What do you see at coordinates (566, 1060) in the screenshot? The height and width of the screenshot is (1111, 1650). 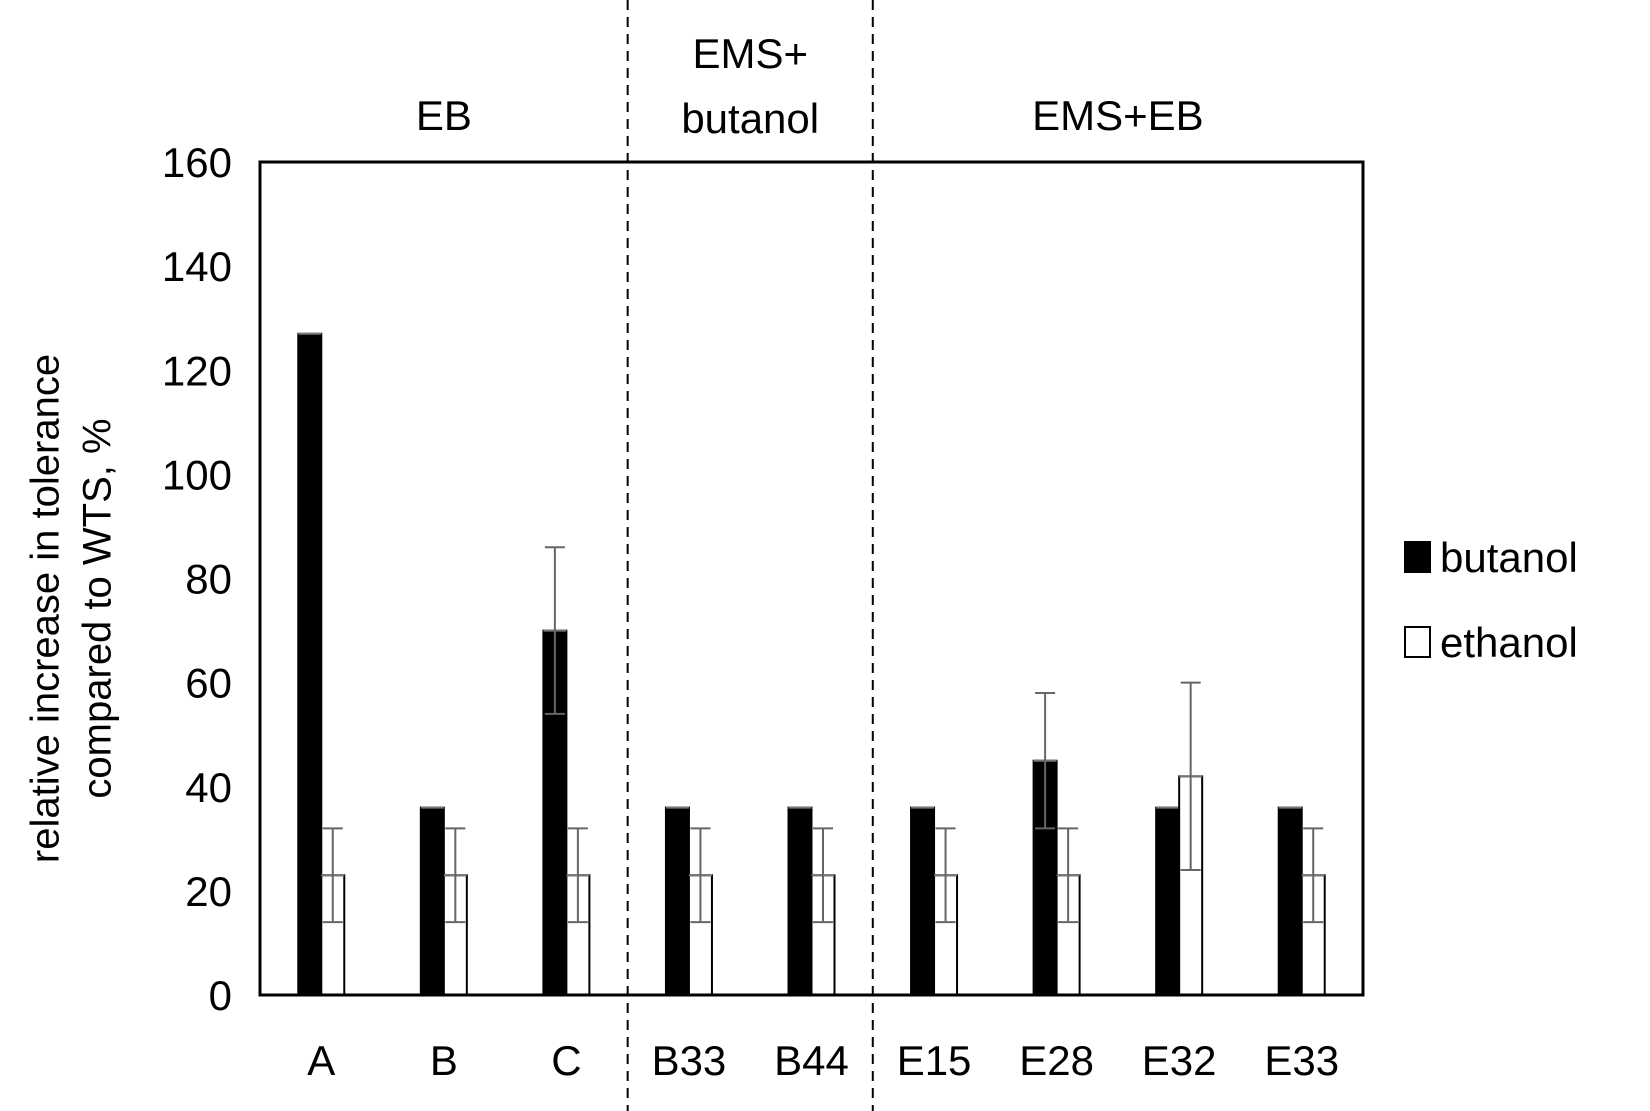 I see `x-tick-label: C` at bounding box center [566, 1060].